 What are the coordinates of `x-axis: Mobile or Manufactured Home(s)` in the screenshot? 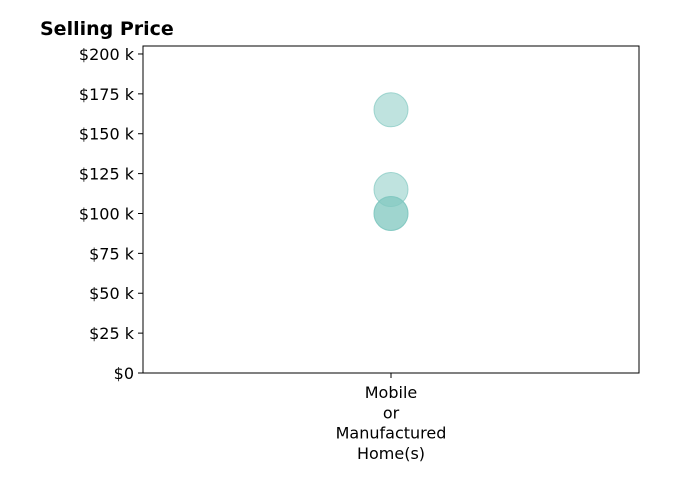 It's located at (391, 418).